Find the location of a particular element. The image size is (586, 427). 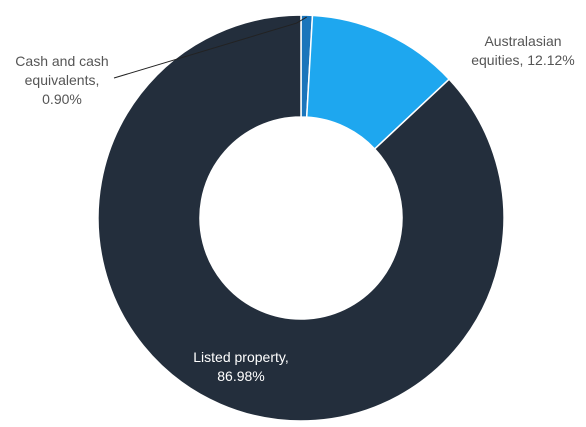

data-label-listed-property: Listed property, 86.98% is located at coordinates (240, 366).